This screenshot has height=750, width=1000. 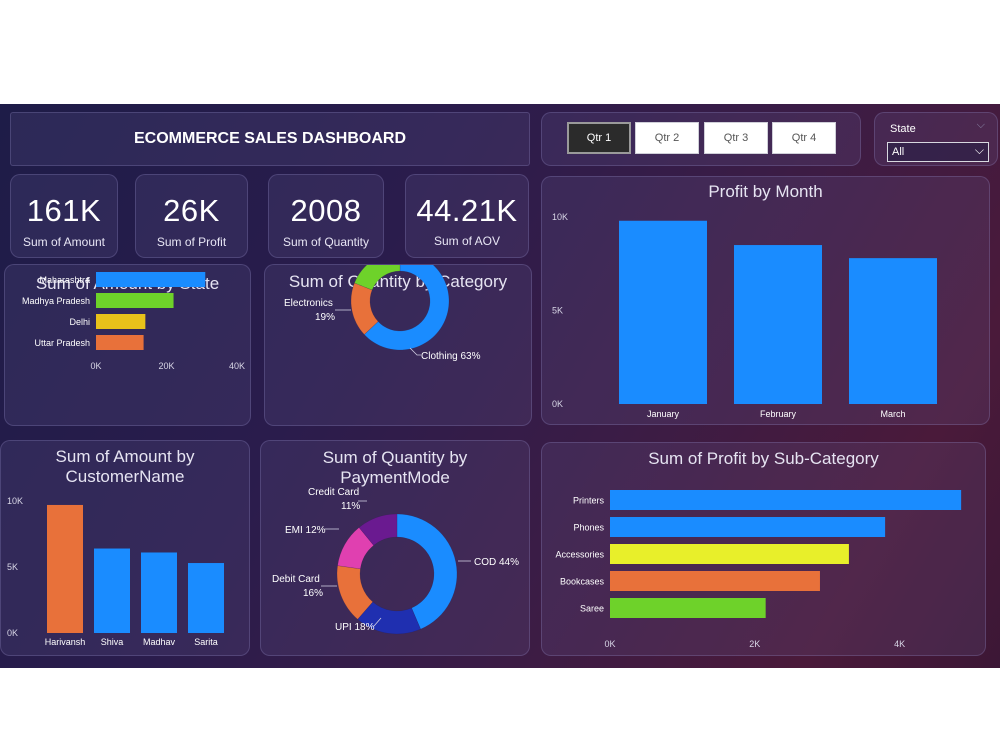 I want to click on slice-label: COD 44%, so click(x=496, y=562).